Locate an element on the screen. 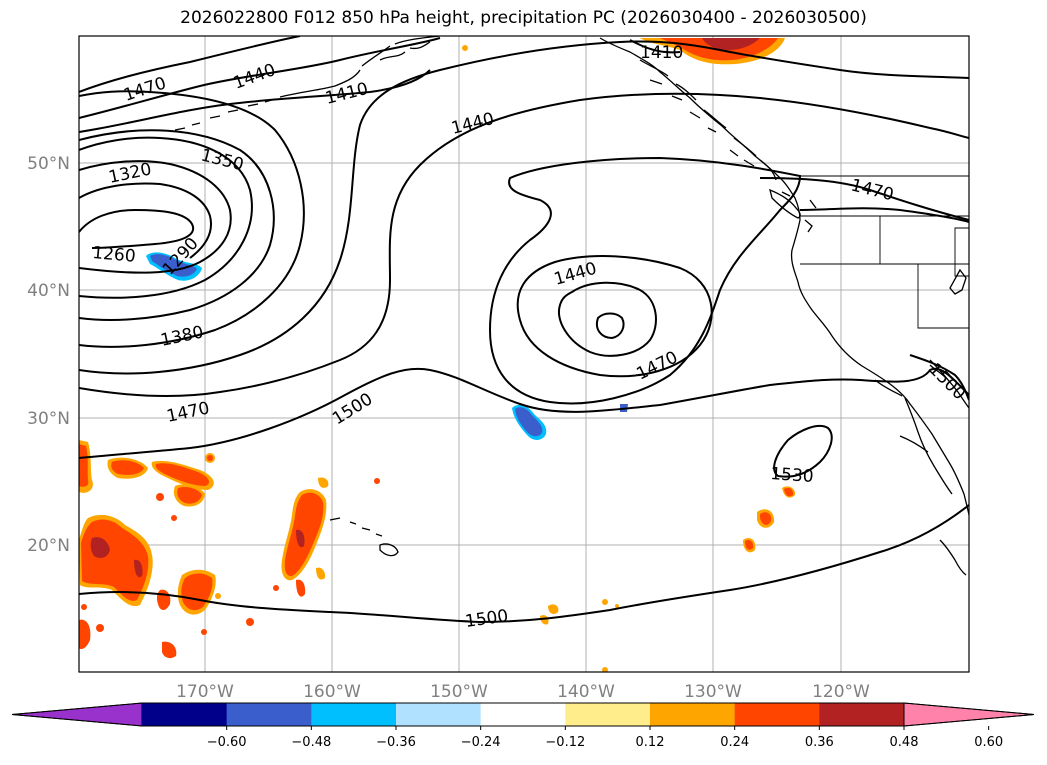 The image size is (1047, 765). latitude-labels: 50°N 40°N 30°N 20°N is located at coordinates (48, 355).